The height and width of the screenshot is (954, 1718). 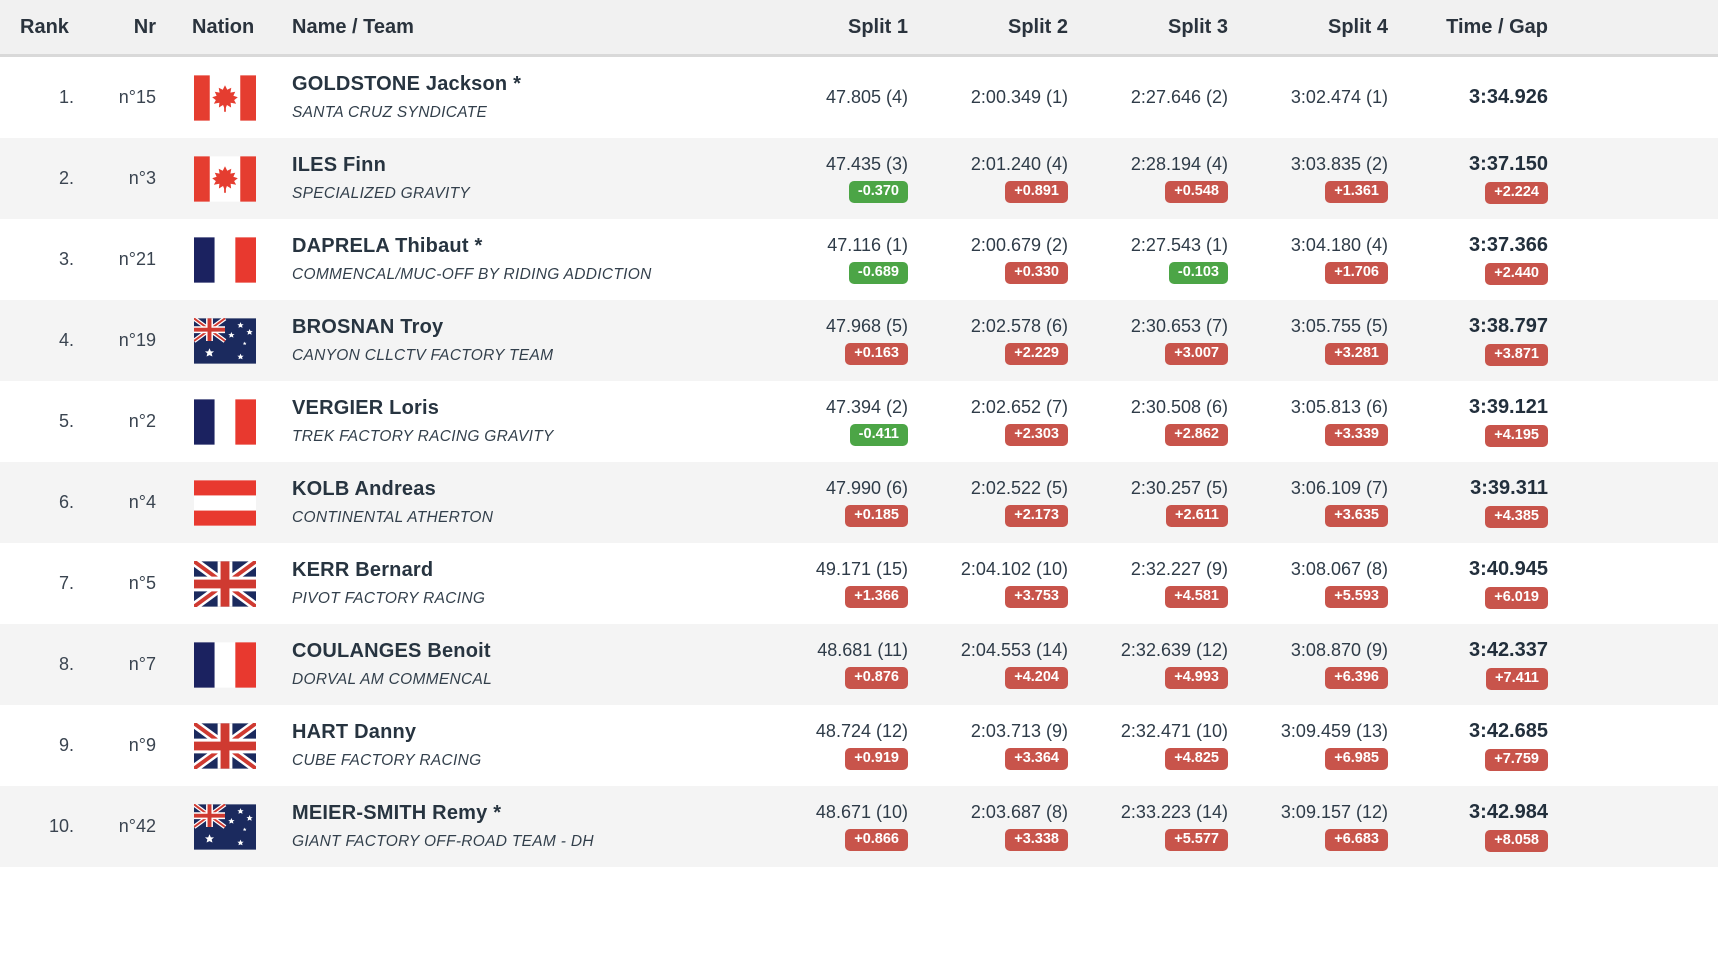 I want to click on split3-cell: 2:32.471 (10) +4.825, so click(x=1148, y=746).